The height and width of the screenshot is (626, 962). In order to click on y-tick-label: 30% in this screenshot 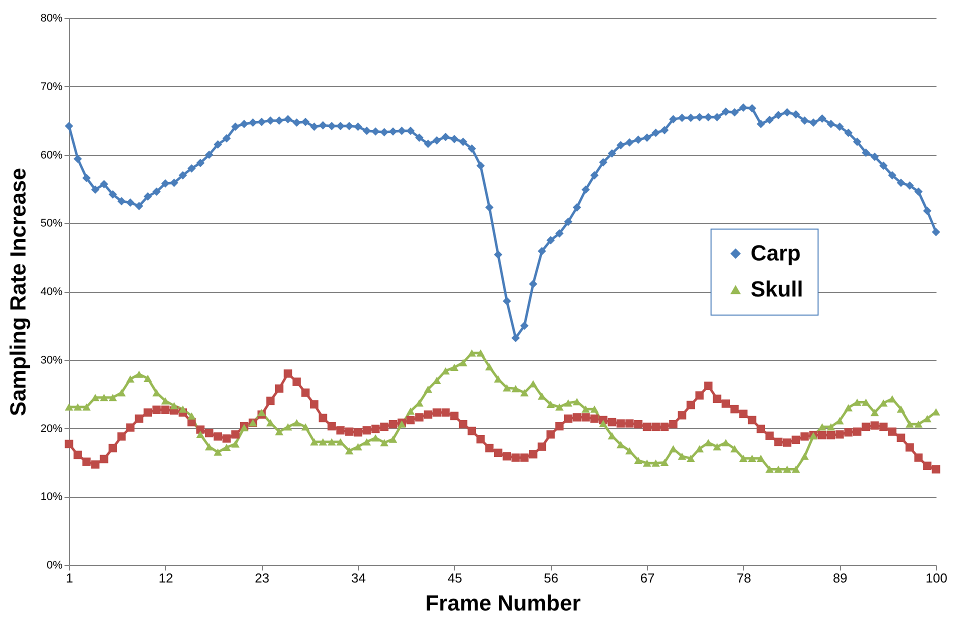, I will do `click(51, 360)`.